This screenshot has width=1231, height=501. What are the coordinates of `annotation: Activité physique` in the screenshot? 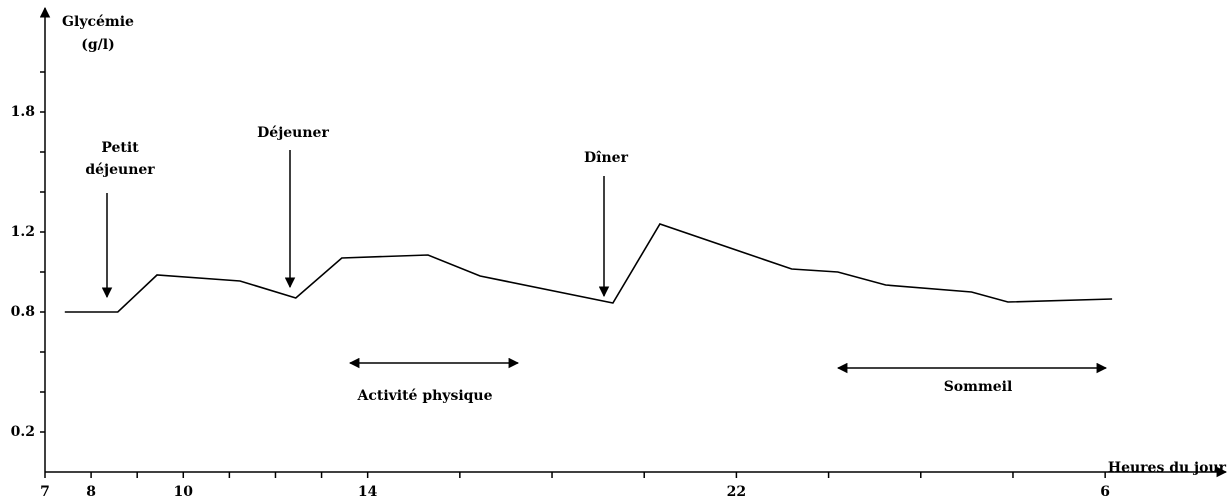 It's located at (424, 396).